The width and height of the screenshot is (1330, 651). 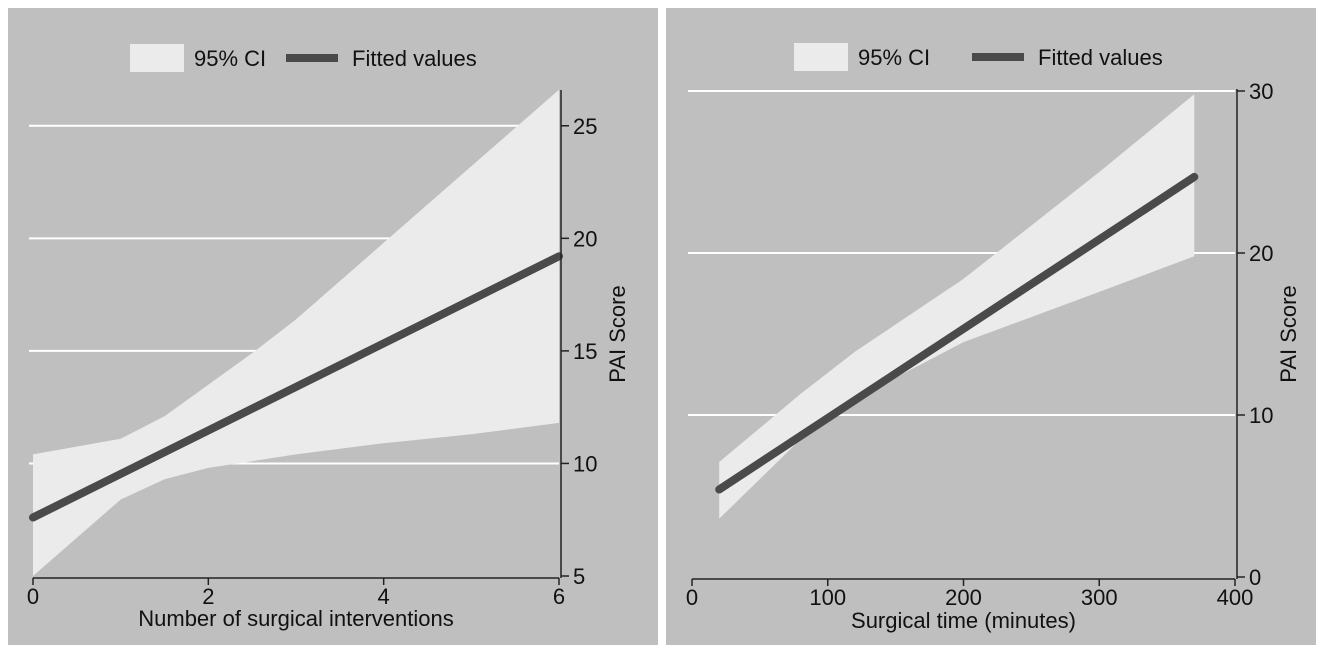 What do you see at coordinates (579, 576) in the screenshot?
I see `y-tick-label: 5` at bounding box center [579, 576].